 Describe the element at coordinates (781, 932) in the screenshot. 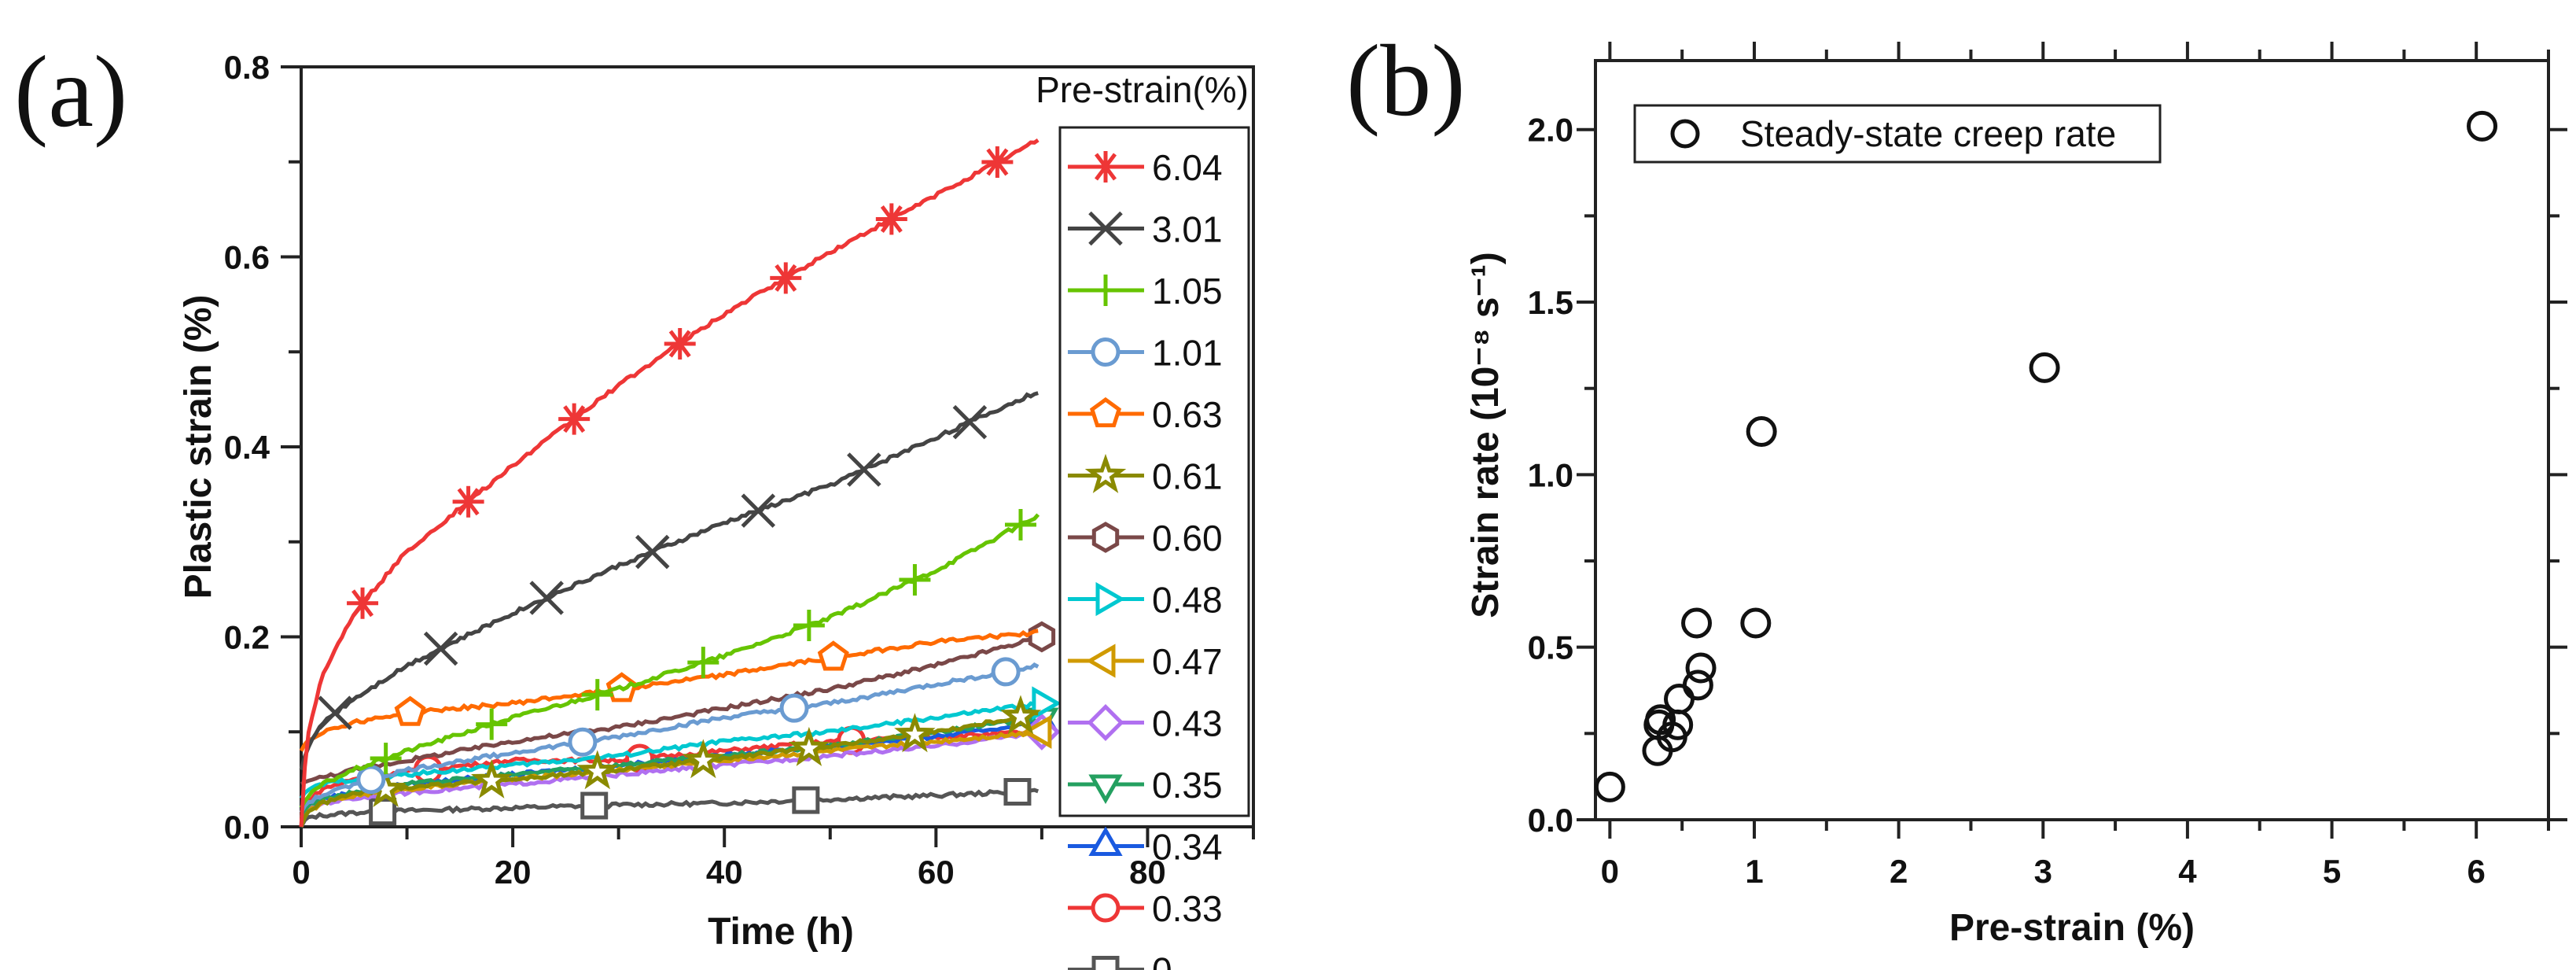

I see `x-axis-label-a: Time (h)` at that location.